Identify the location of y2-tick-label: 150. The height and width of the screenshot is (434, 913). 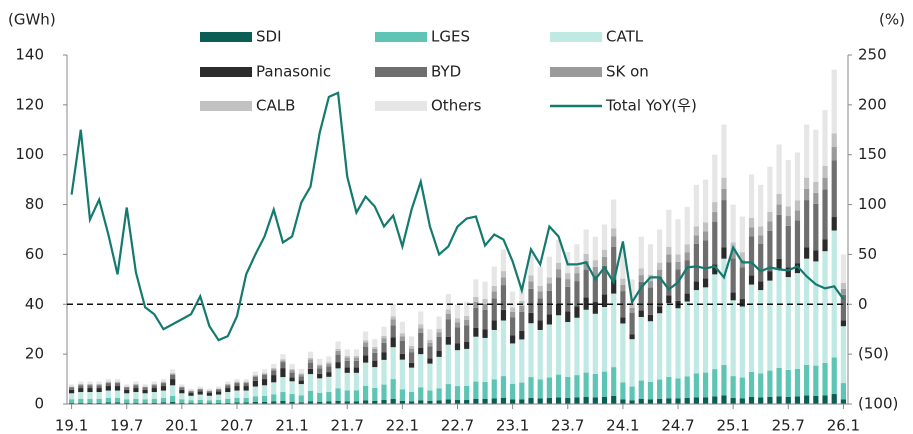
(872, 154).